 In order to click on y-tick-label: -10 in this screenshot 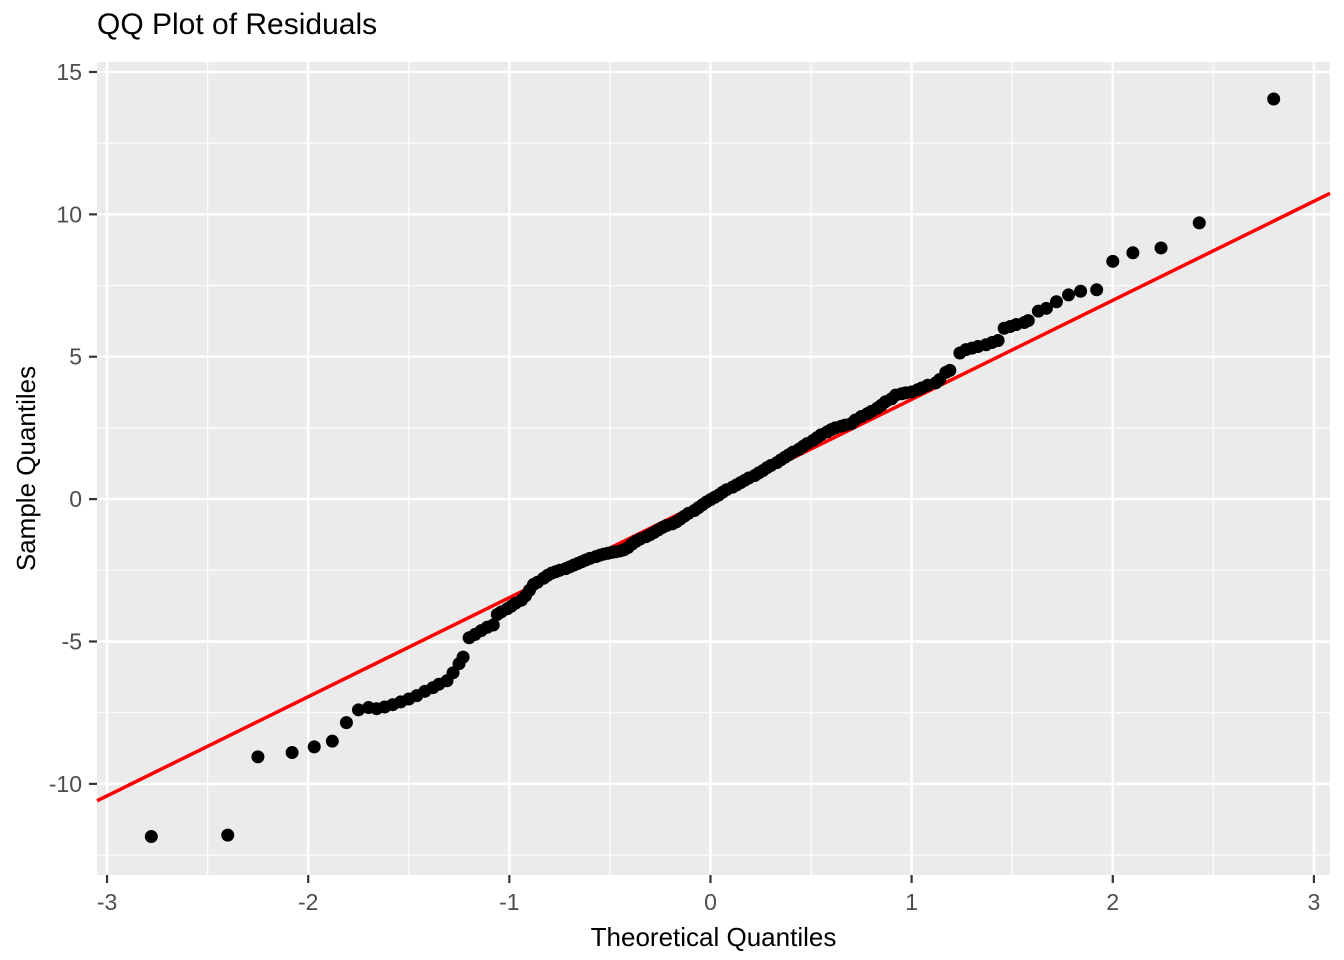, I will do `click(65, 784)`.